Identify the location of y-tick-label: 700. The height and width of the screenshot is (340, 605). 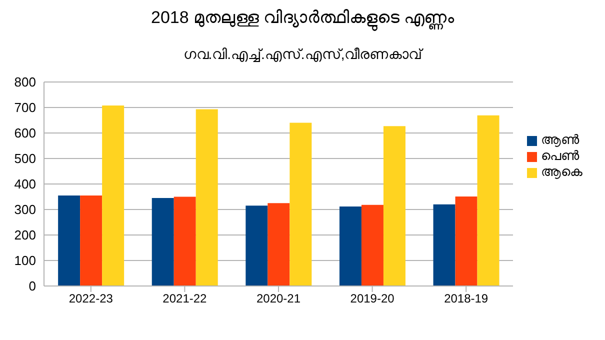
(25, 108).